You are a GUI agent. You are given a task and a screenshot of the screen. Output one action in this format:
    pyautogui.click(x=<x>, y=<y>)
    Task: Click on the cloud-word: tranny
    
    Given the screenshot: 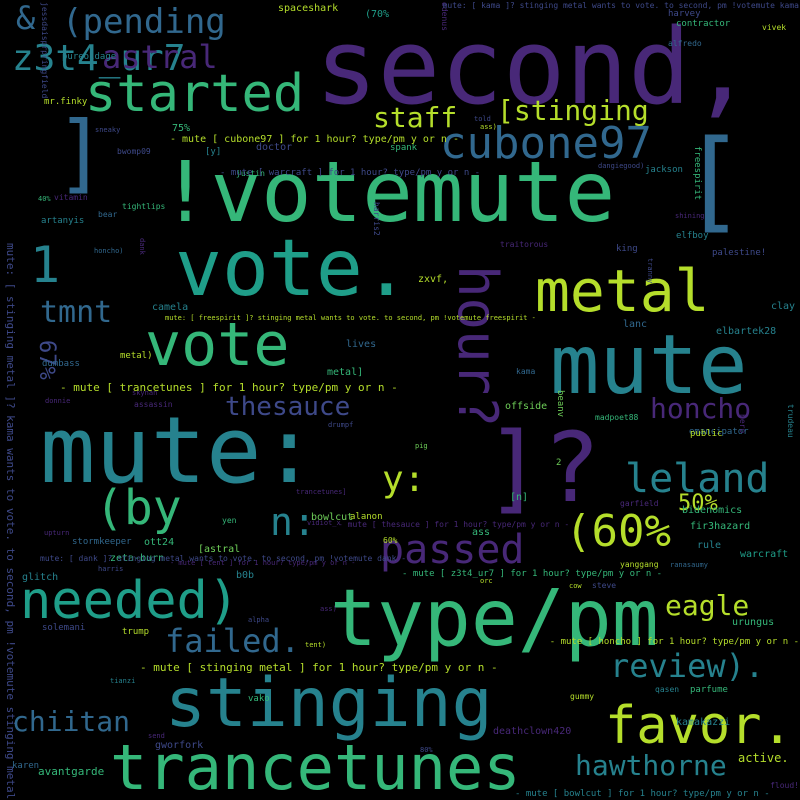 What is the action you would take?
    pyautogui.click(x=650, y=271)
    